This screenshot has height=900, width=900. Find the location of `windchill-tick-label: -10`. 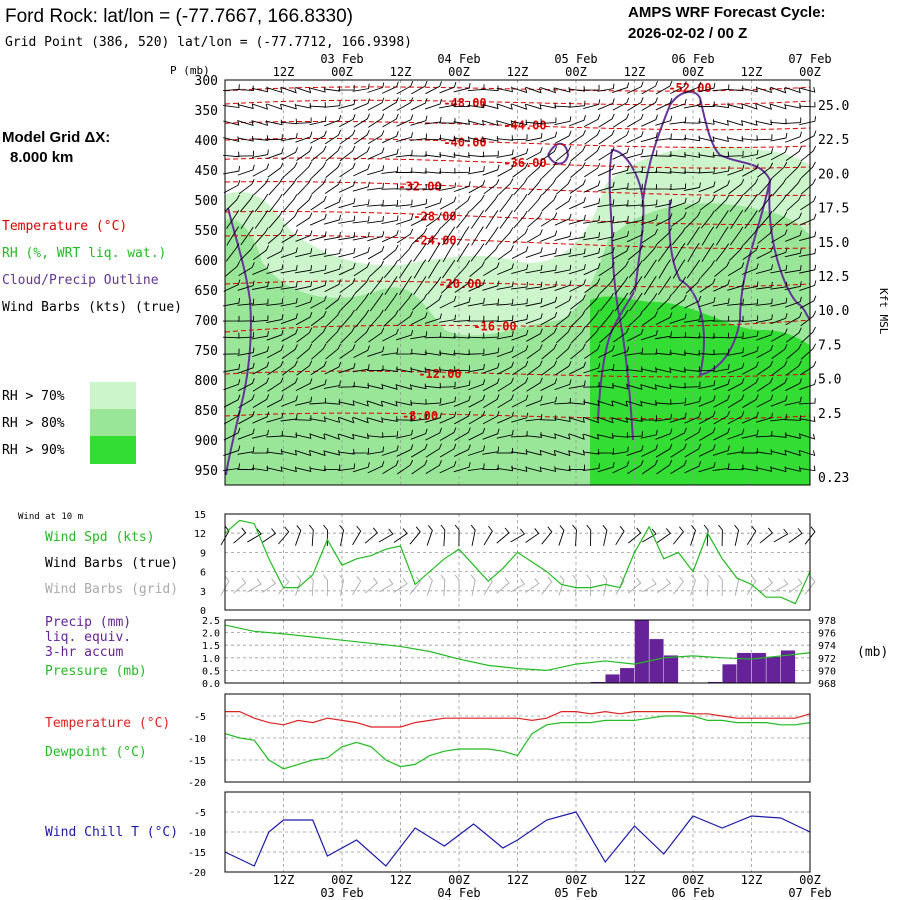

windchill-tick-label: -10 is located at coordinates (197, 833).